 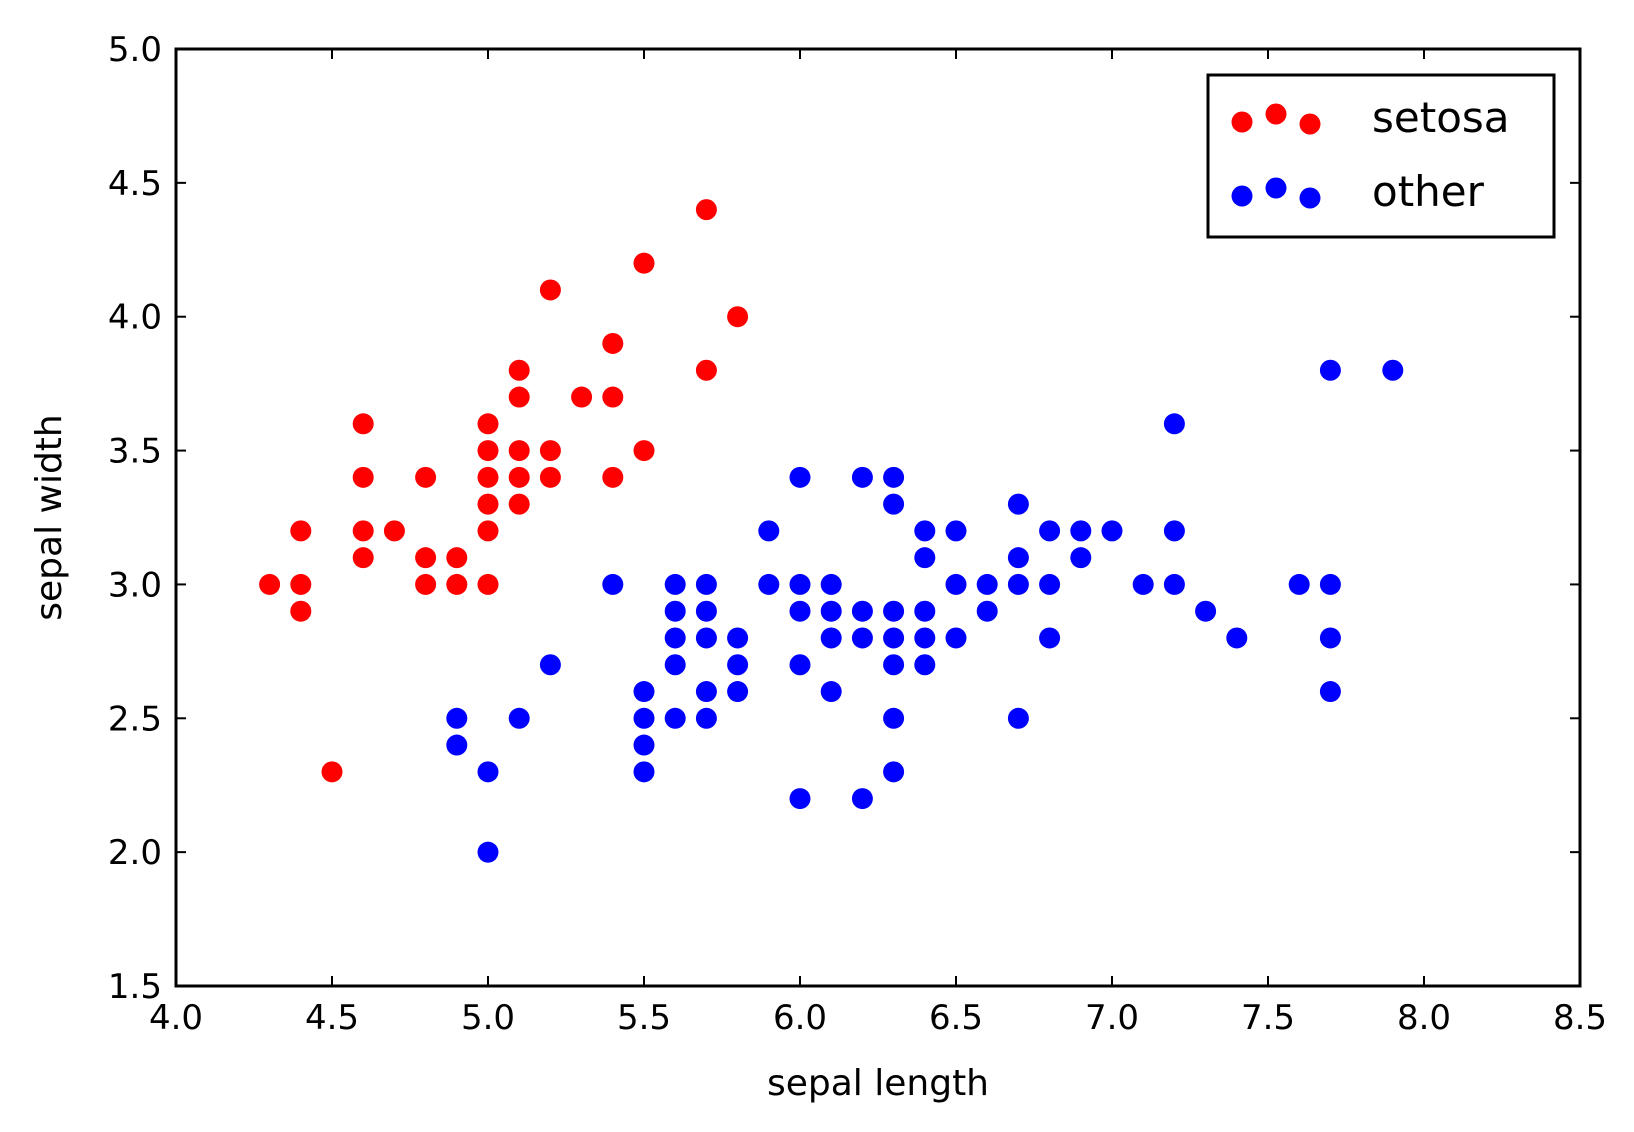 I want to click on legend-marker-other, so click(x=1276, y=193).